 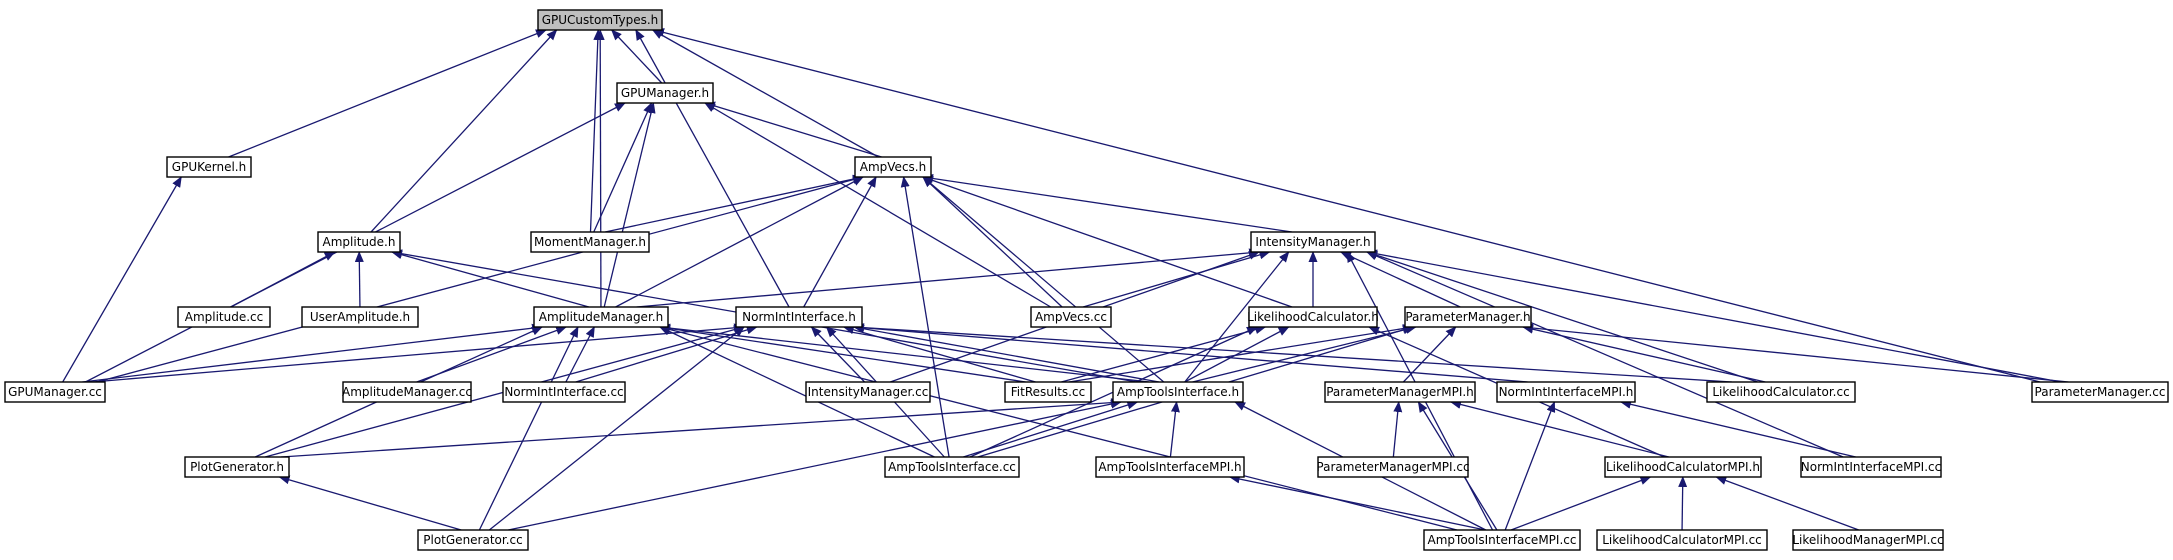 What do you see at coordinates (765, 93) in the screenshot?
I see `edge-ampvecs_h-to-gpucustomtypes_h` at bounding box center [765, 93].